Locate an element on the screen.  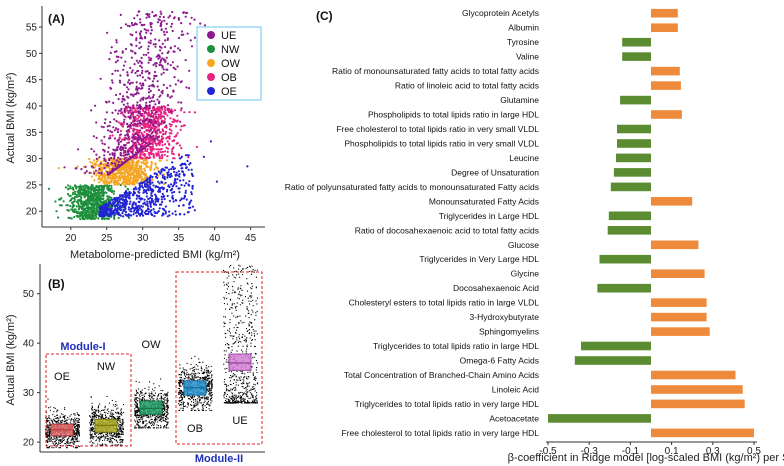
scatter-group-oe is located at coordinates (173, 179).